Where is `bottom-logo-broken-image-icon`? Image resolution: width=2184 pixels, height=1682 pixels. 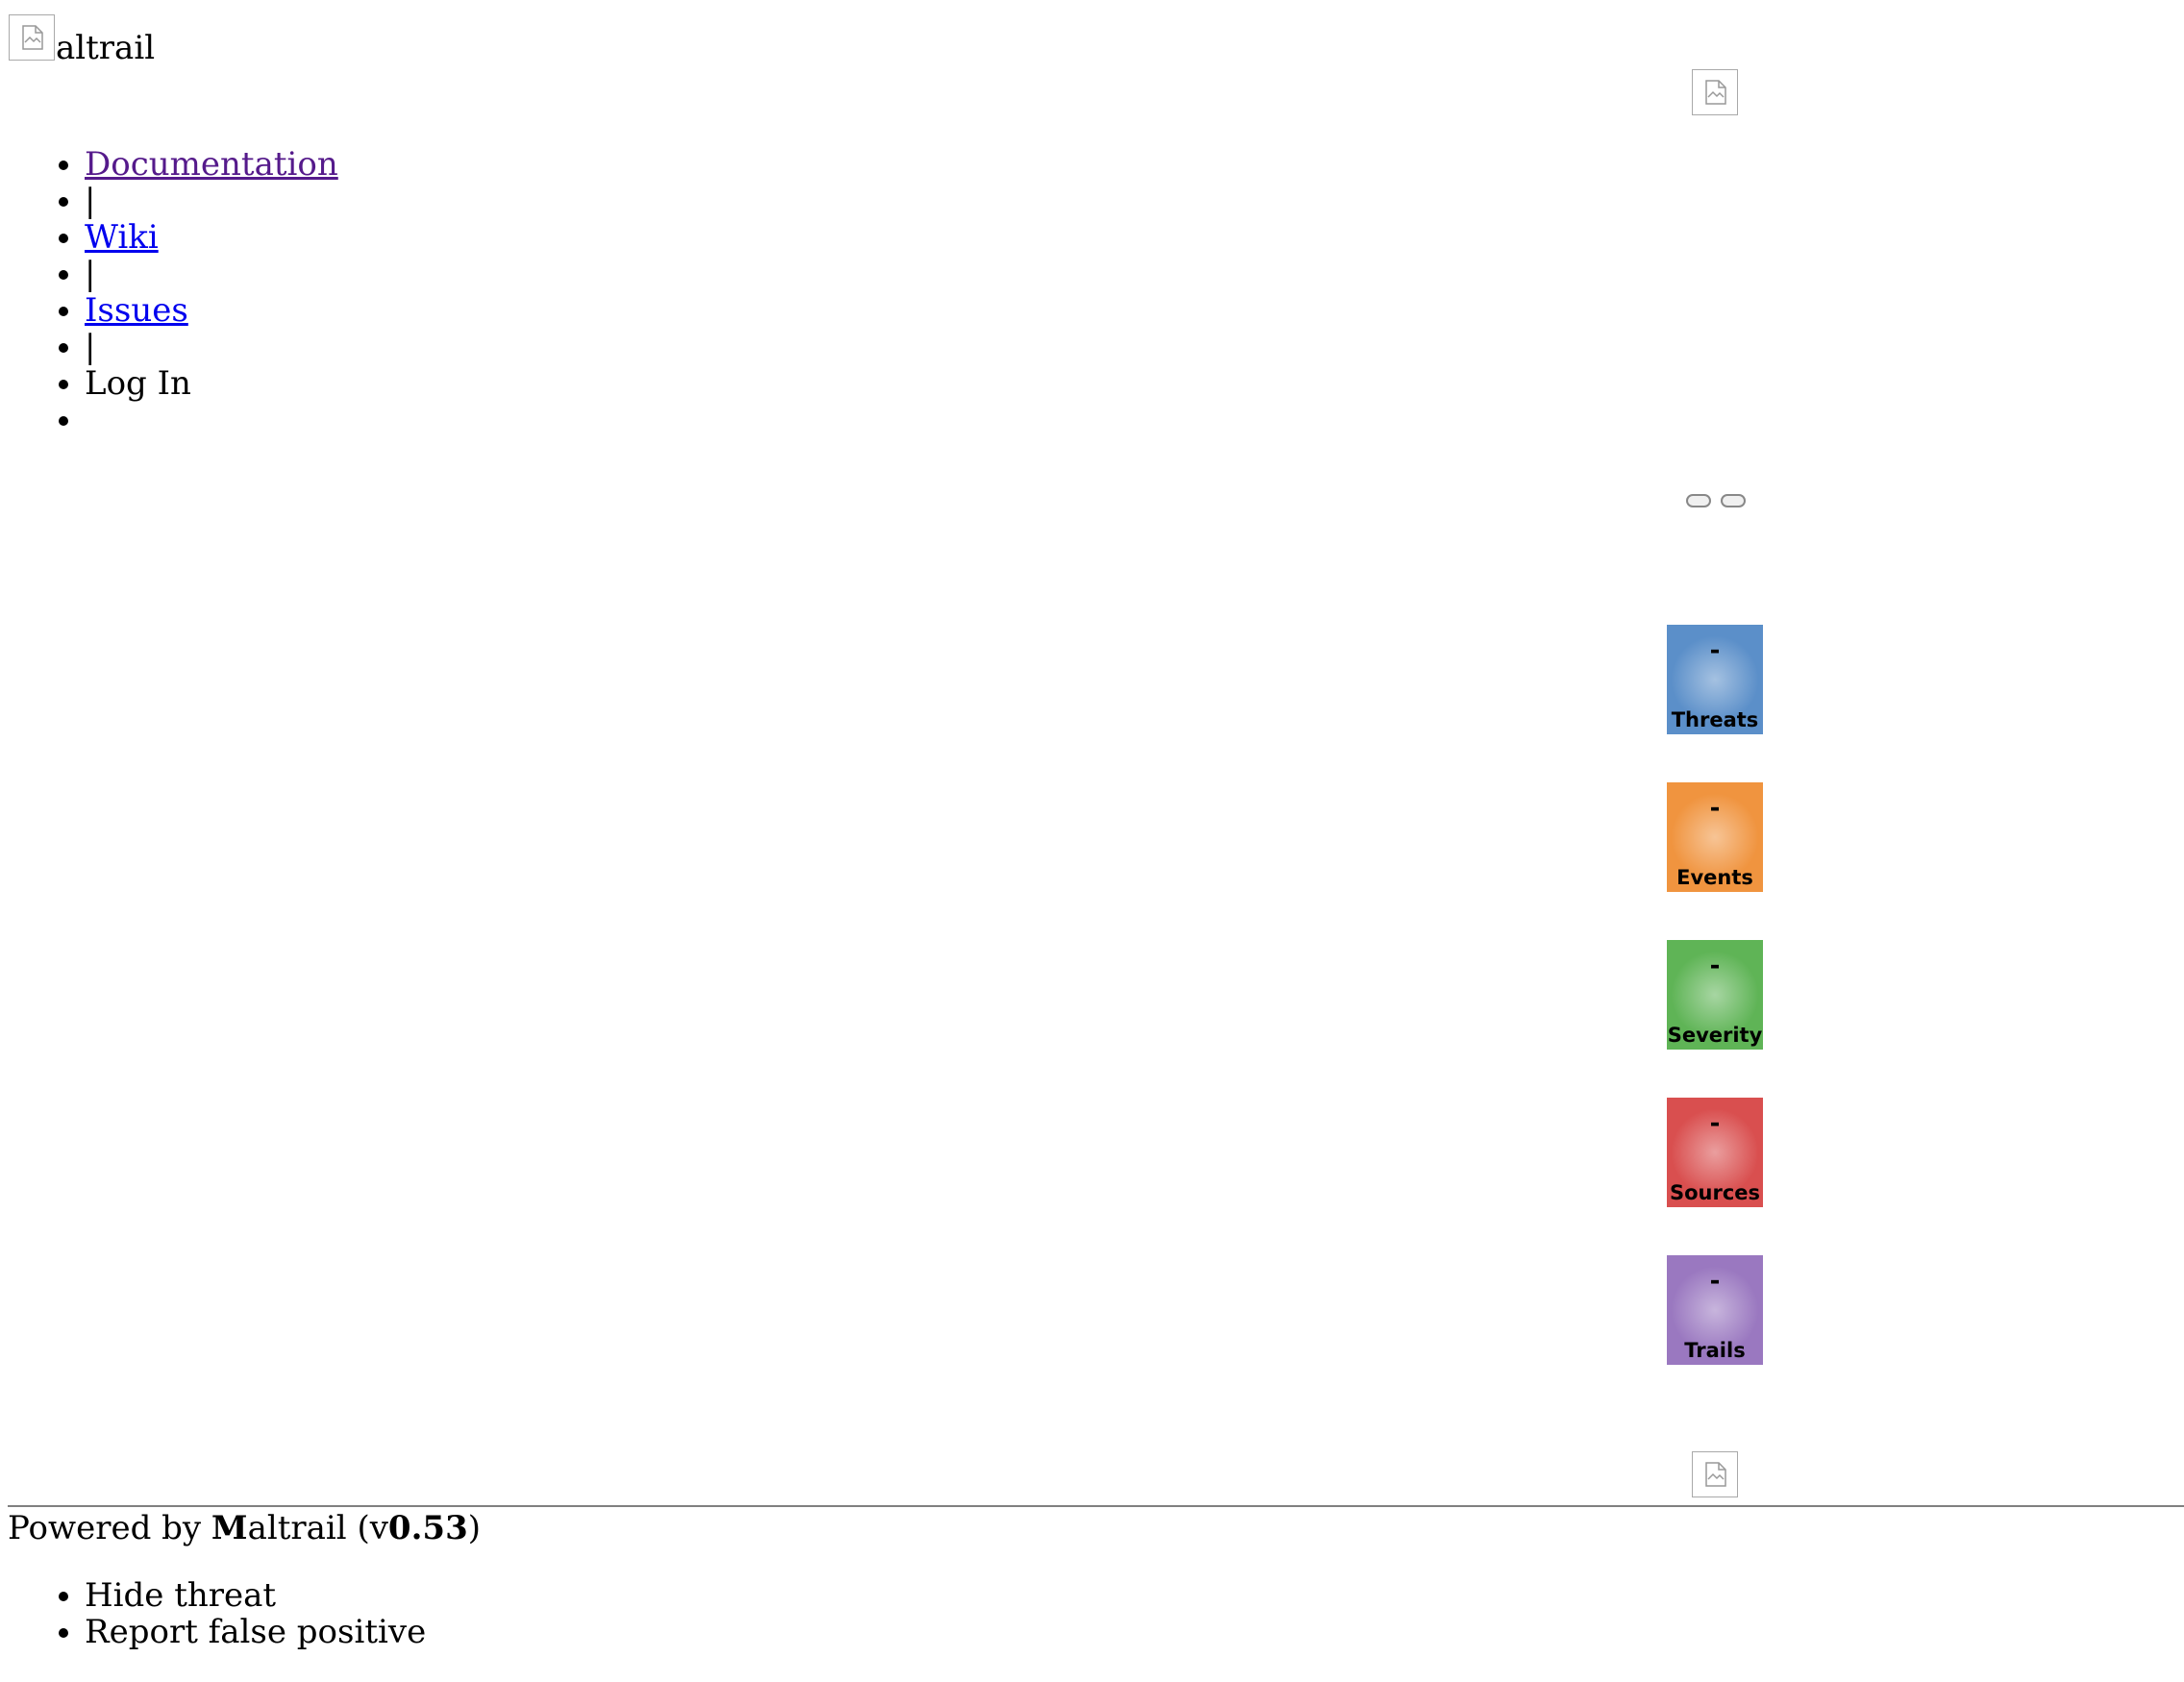
bottom-logo-broken-image-icon is located at coordinates (1715, 1474).